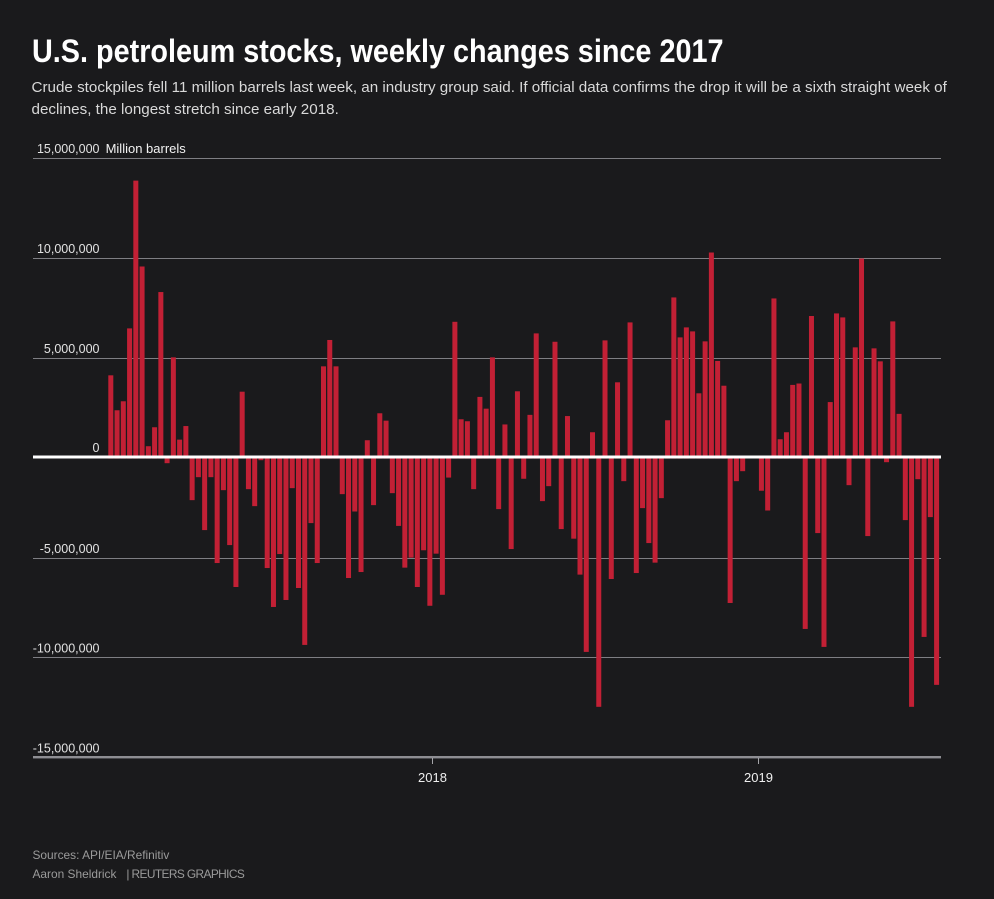 The image size is (994, 899). I want to click on svg-text: -5,000,000, so click(70, 549).